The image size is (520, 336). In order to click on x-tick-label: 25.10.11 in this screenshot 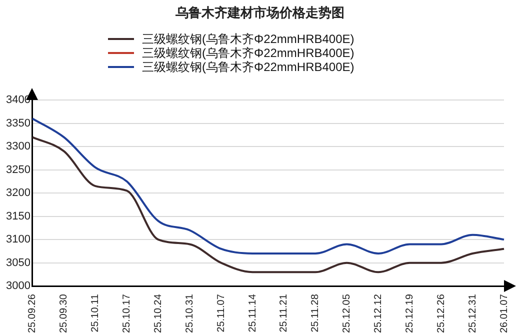, I will do `click(96, 313)`.